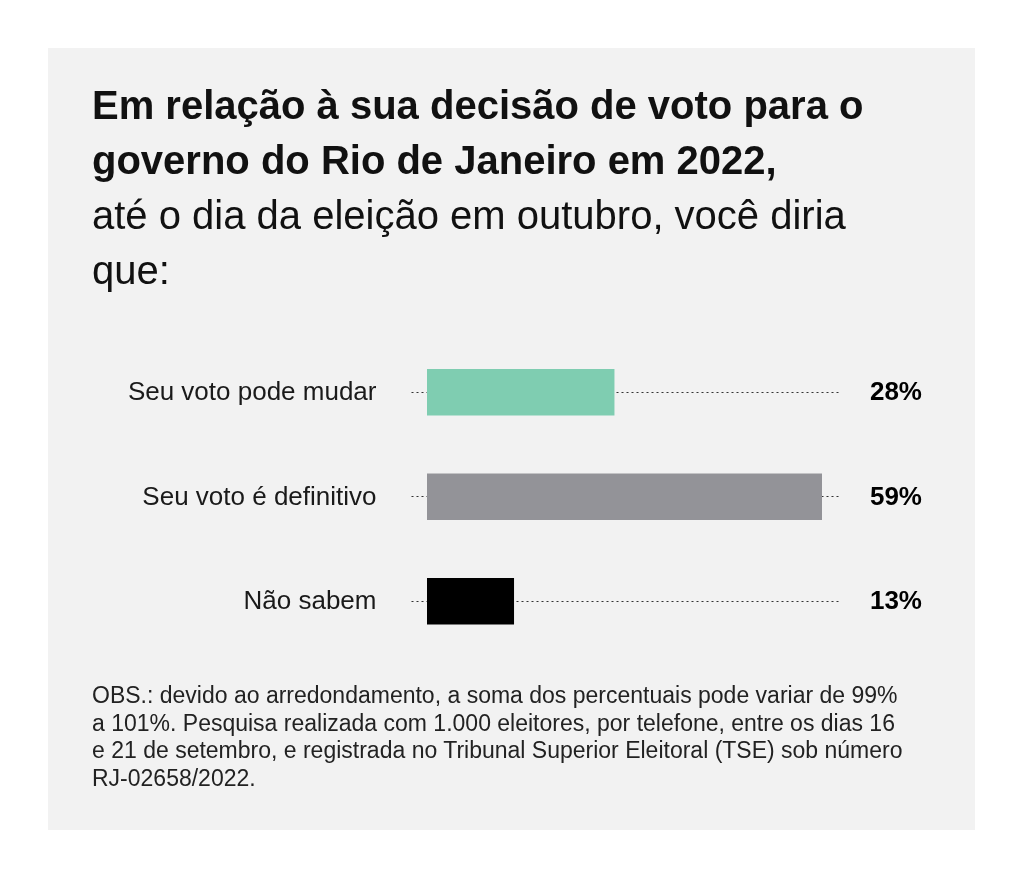 Image resolution: width=1024 pixels, height=878 pixels. I want to click on y-tick-label: Seu voto é definitivo, so click(259, 495).